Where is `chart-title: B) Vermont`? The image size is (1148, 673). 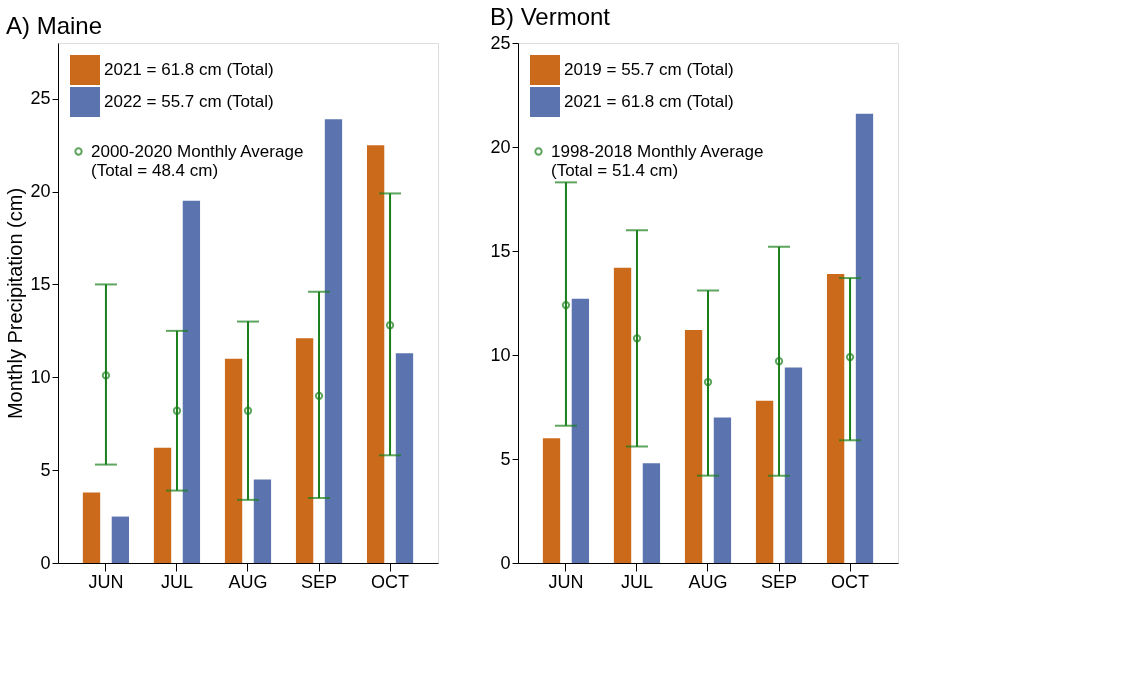 chart-title: B) Vermont is located at coordinates (550, 16).